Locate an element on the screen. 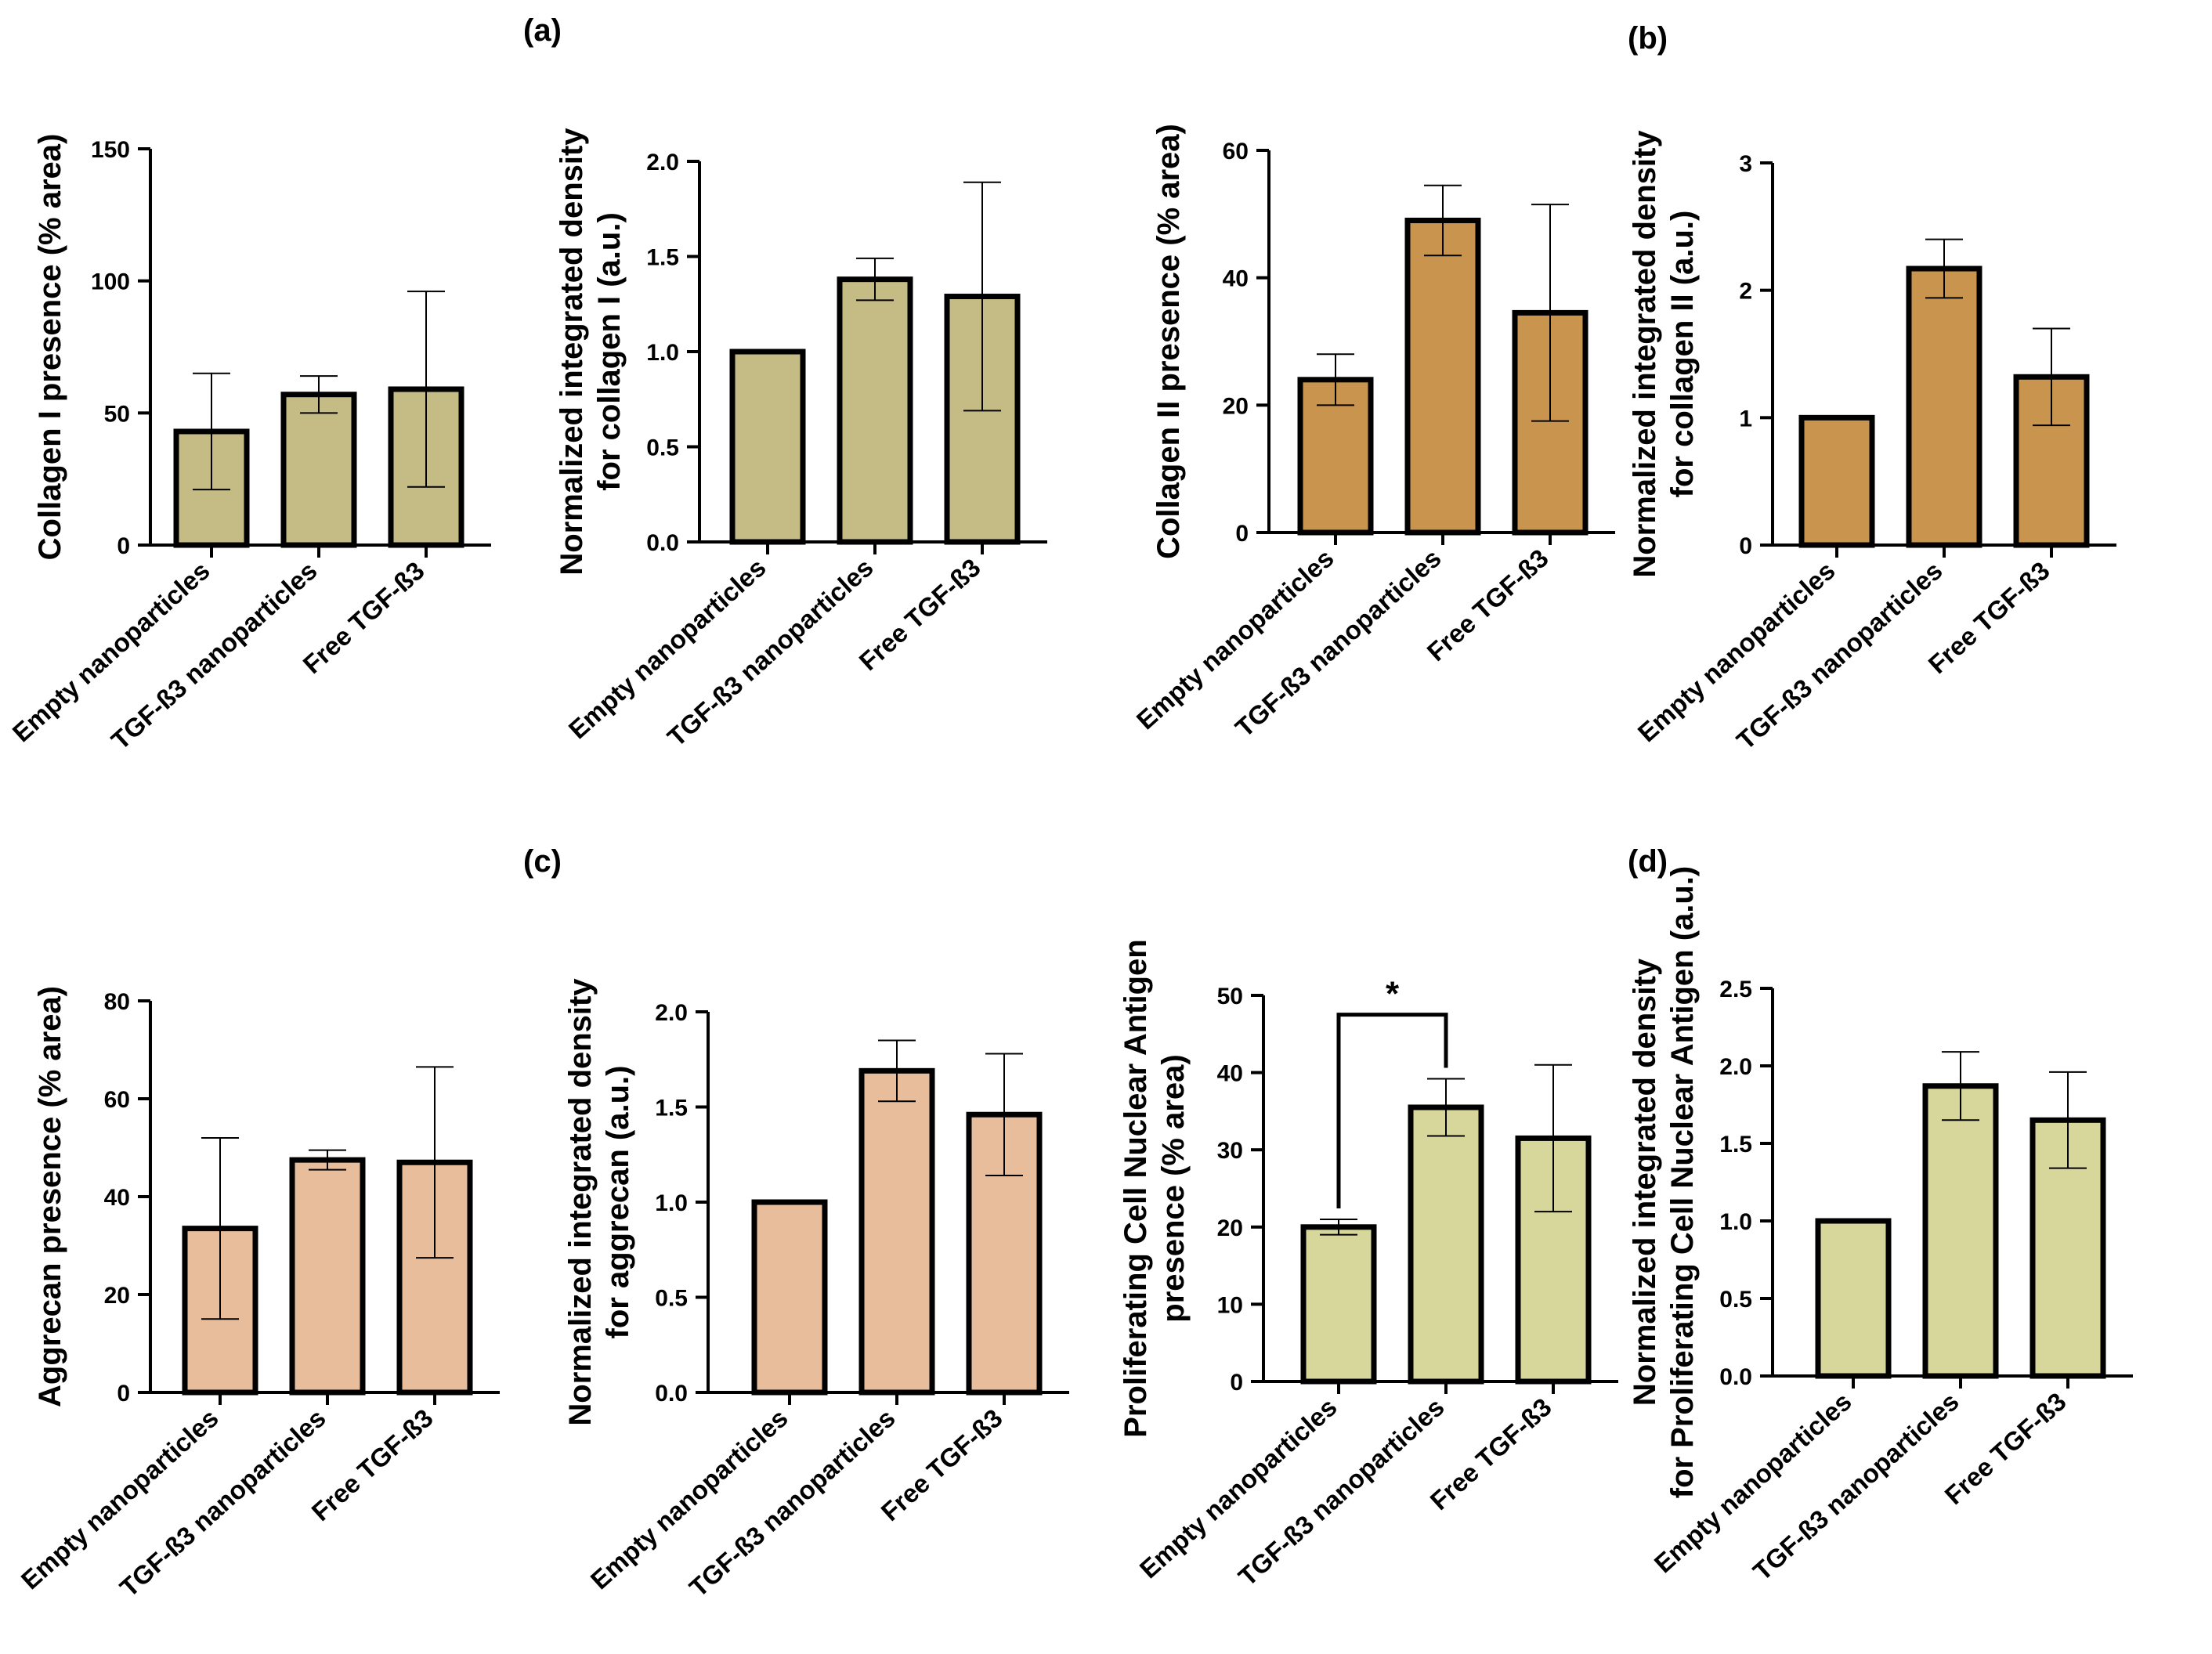 This screenshot has height=1654, width=2212. y-tick-label: 2.5 is located at coordinates (1736, 990).